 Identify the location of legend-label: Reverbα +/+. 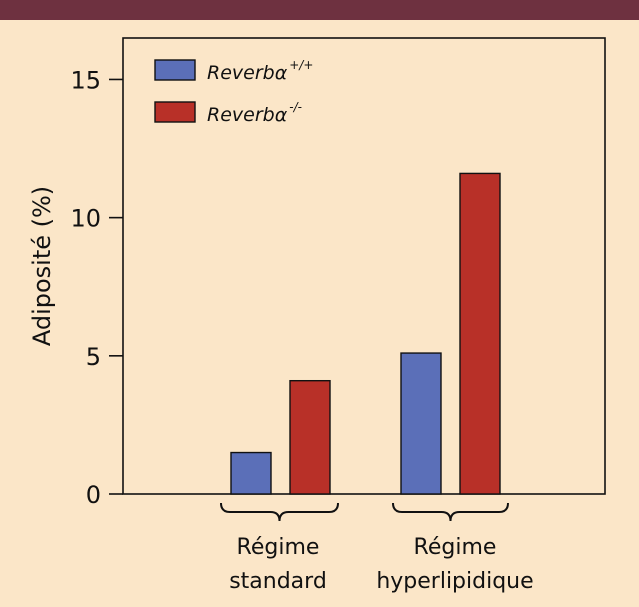
(260, 71).